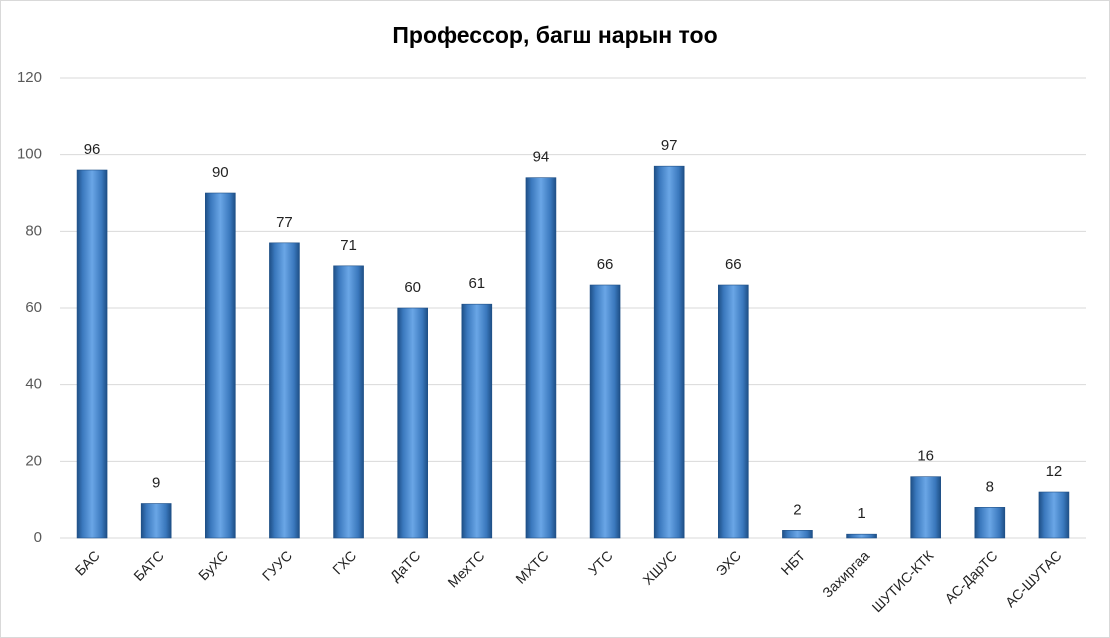 This screenshot has width=1110, height=638. I want to click on data-label: 9, so click(156, 482).